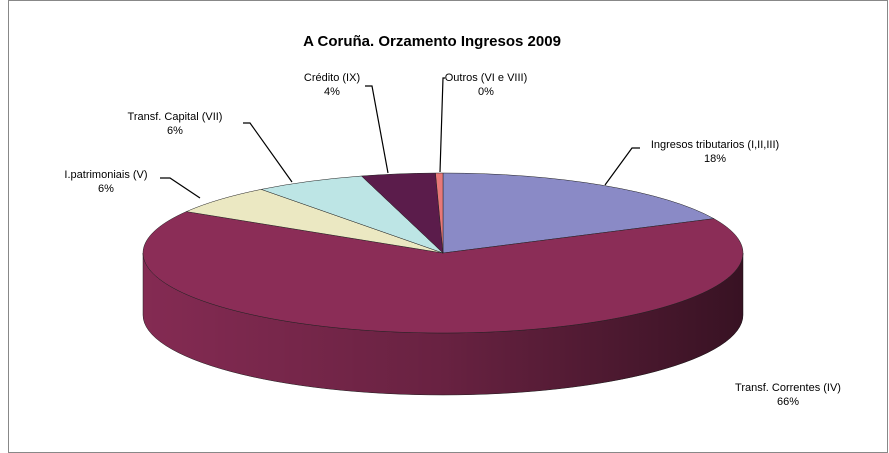  I want to click on slice-value-label: 66%, so click(788, 402).